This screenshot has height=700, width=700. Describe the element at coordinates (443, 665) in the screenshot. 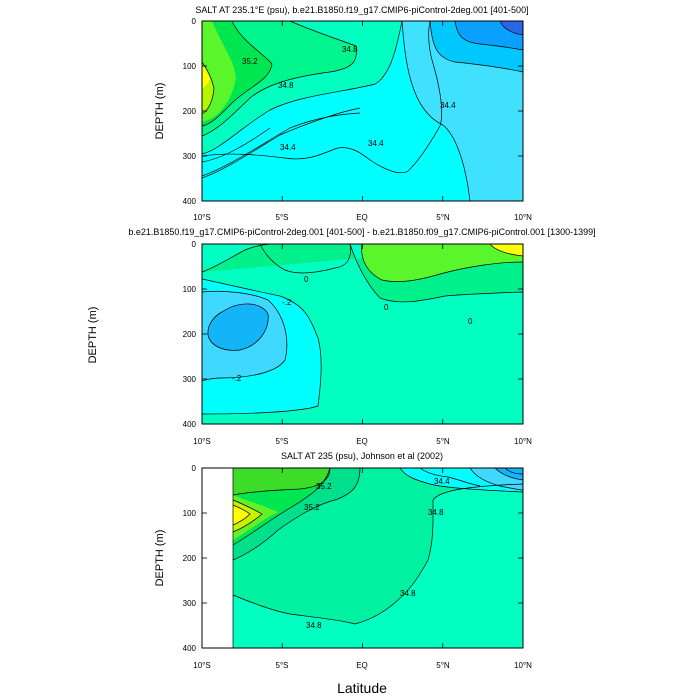

I see `x-tick-label: 5°N` at that location.